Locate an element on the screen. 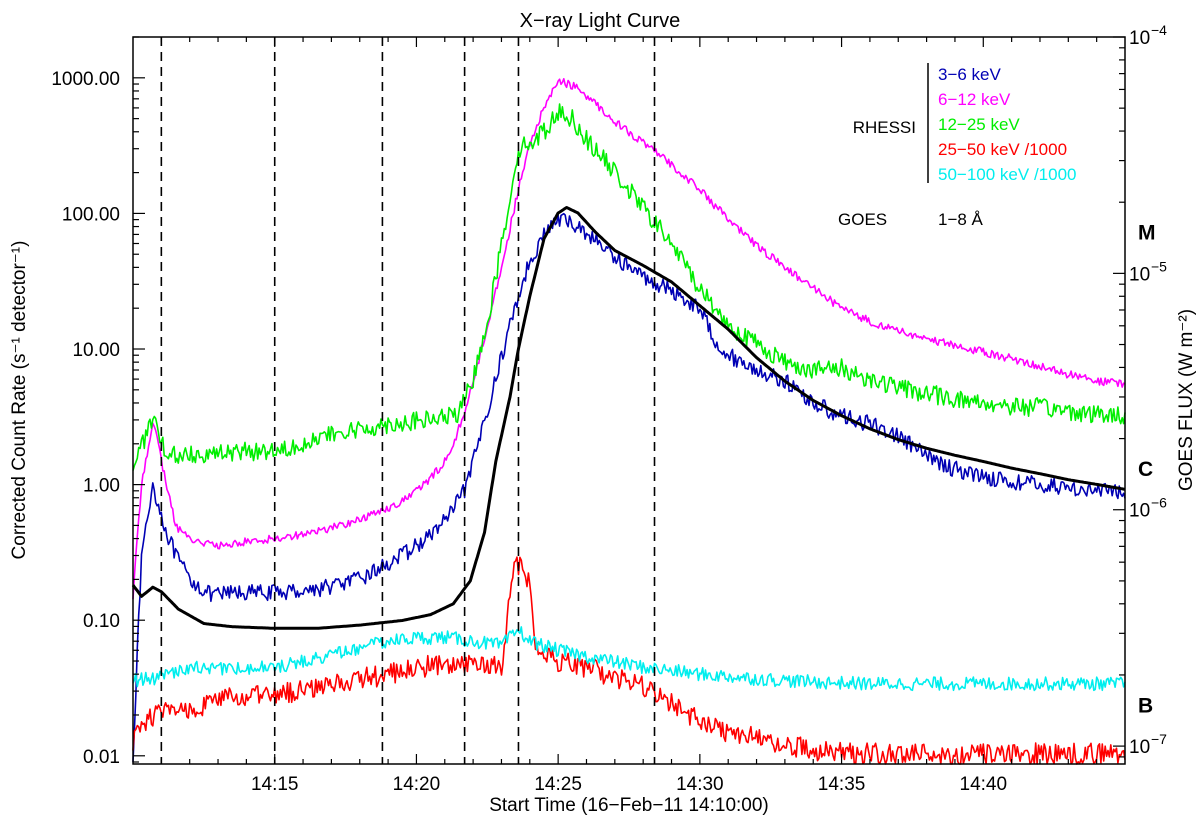 The height and width of the screenshot is (822, 1200). x-tick-label: 14:20 is located at coordinates (417, 784).